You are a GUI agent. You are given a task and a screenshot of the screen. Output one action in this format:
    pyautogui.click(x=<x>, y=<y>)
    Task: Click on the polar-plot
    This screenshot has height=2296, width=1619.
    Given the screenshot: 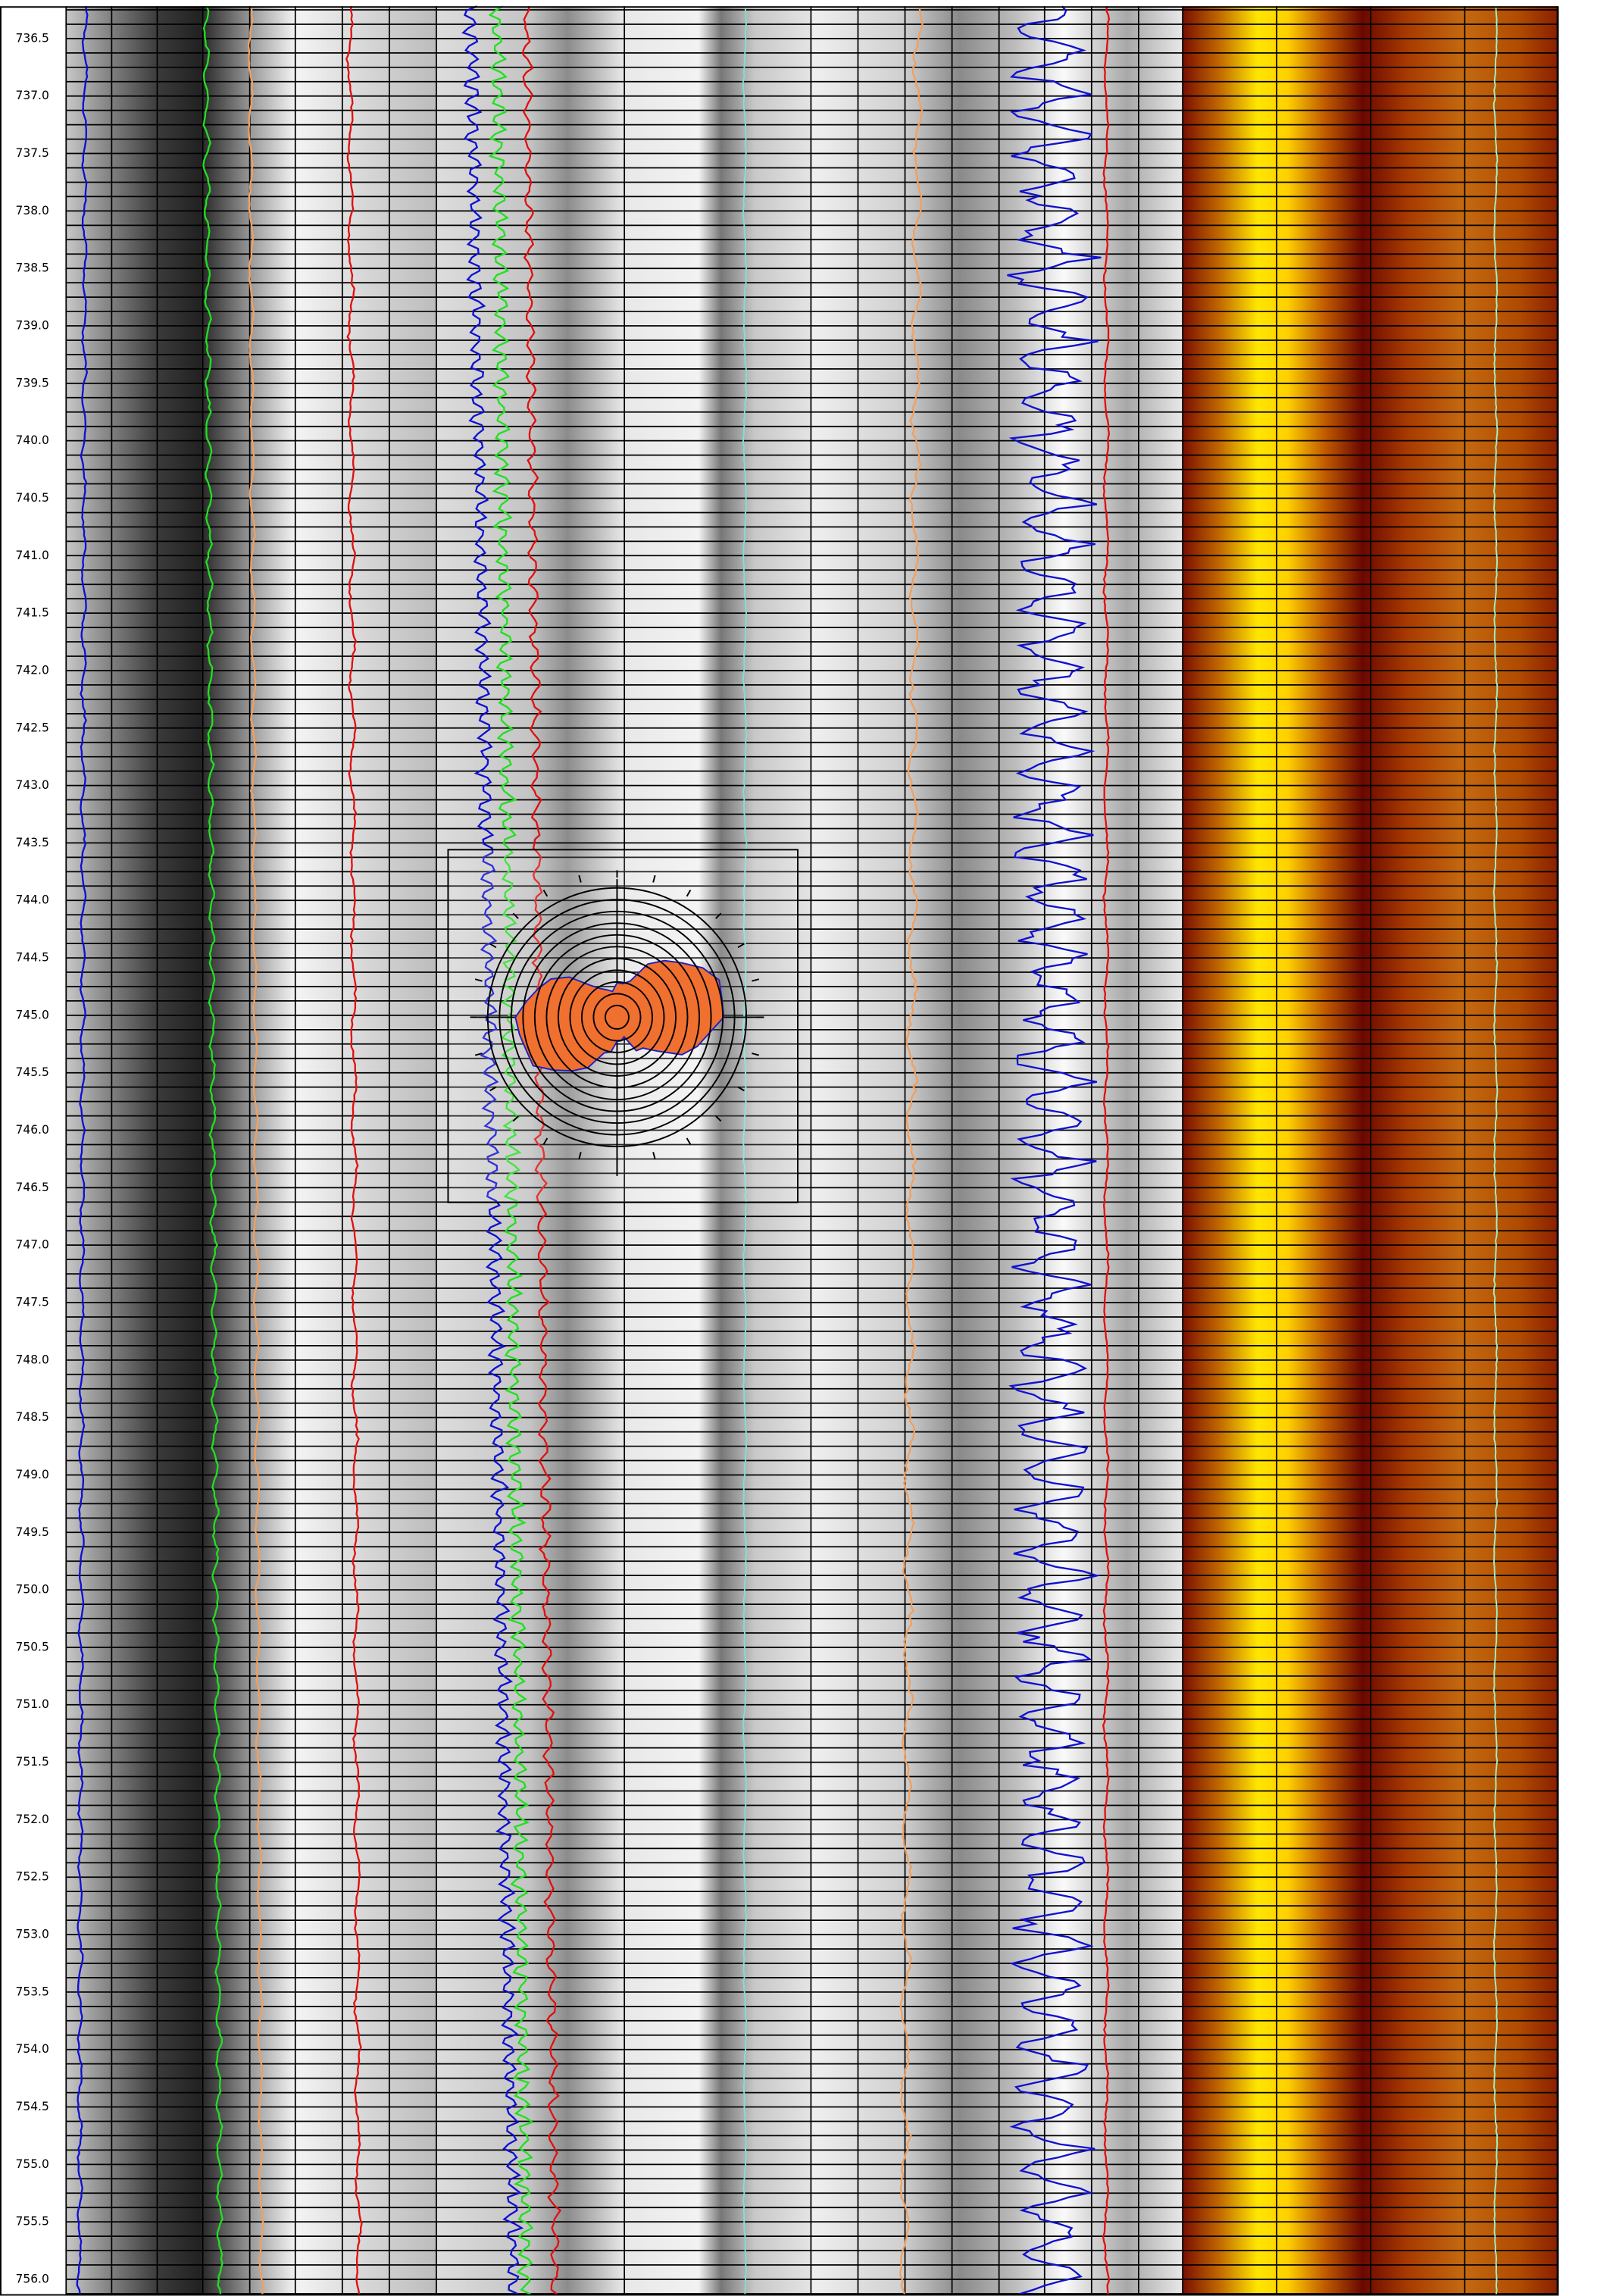 What is the action you would take?
    pyautogui.click(x=623, y=1026)
    